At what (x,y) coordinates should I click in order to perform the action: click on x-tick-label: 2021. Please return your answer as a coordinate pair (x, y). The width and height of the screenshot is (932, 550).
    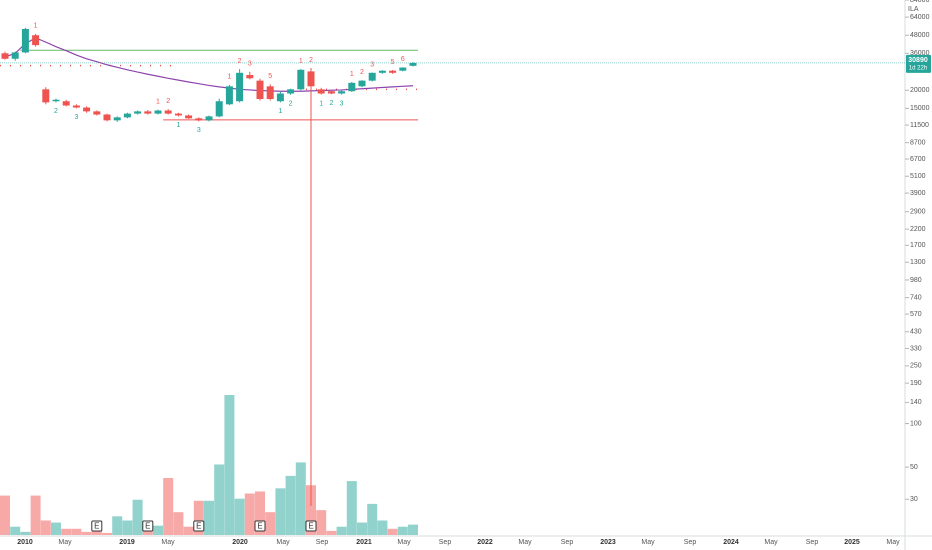
    Looking at the image, I should click on (364, 542).